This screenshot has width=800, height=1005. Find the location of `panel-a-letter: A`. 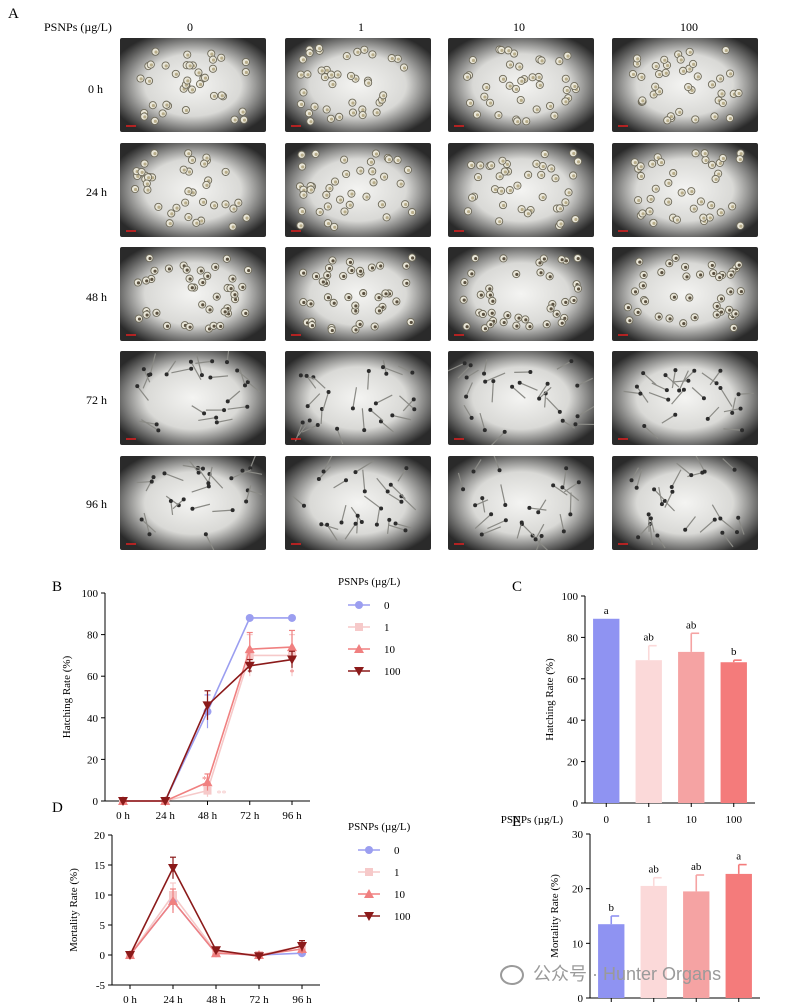

panel-a-letter: A is located at coordinates (13, 14).